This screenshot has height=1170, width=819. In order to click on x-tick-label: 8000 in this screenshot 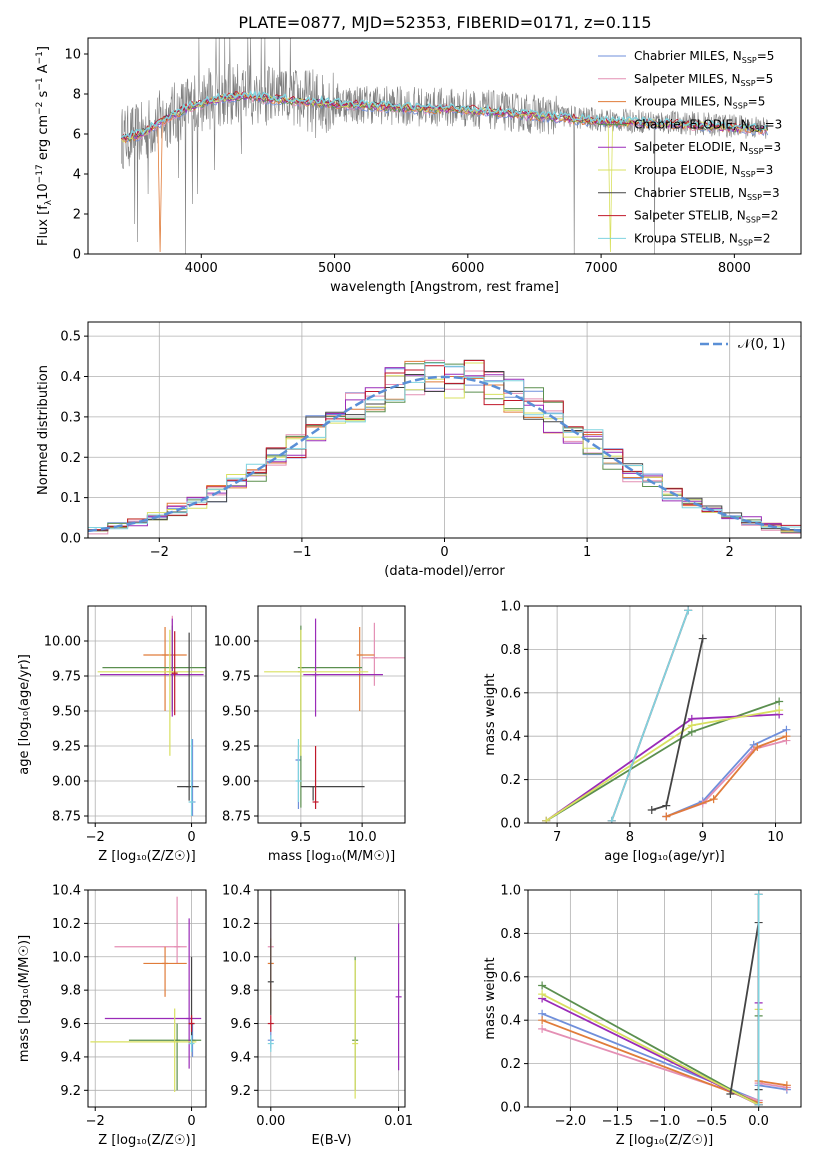, I will do `click(734, 268)`.